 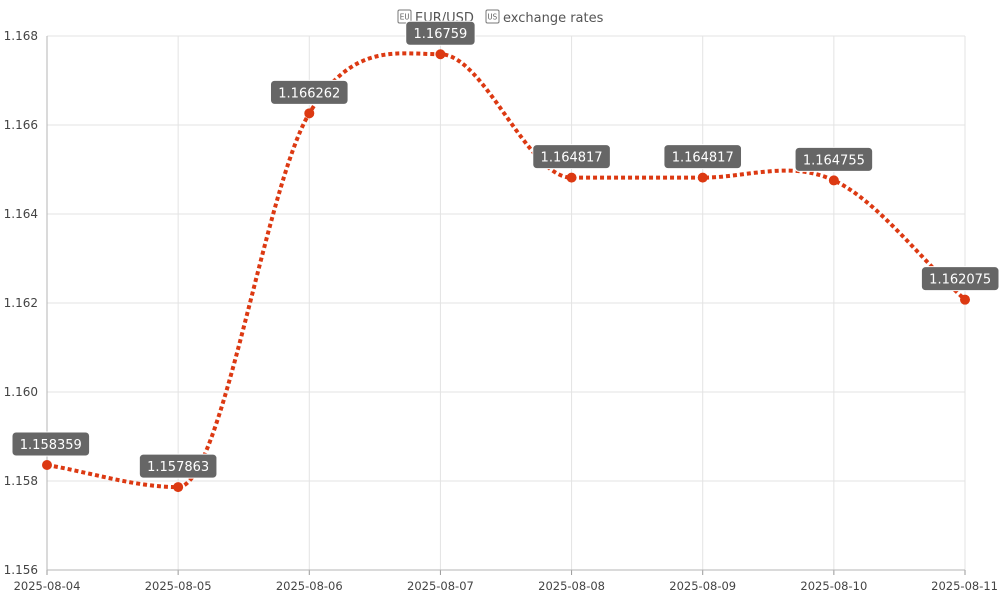 I want to click on y-tick-label: 1.156, so click(x=21, y=570).